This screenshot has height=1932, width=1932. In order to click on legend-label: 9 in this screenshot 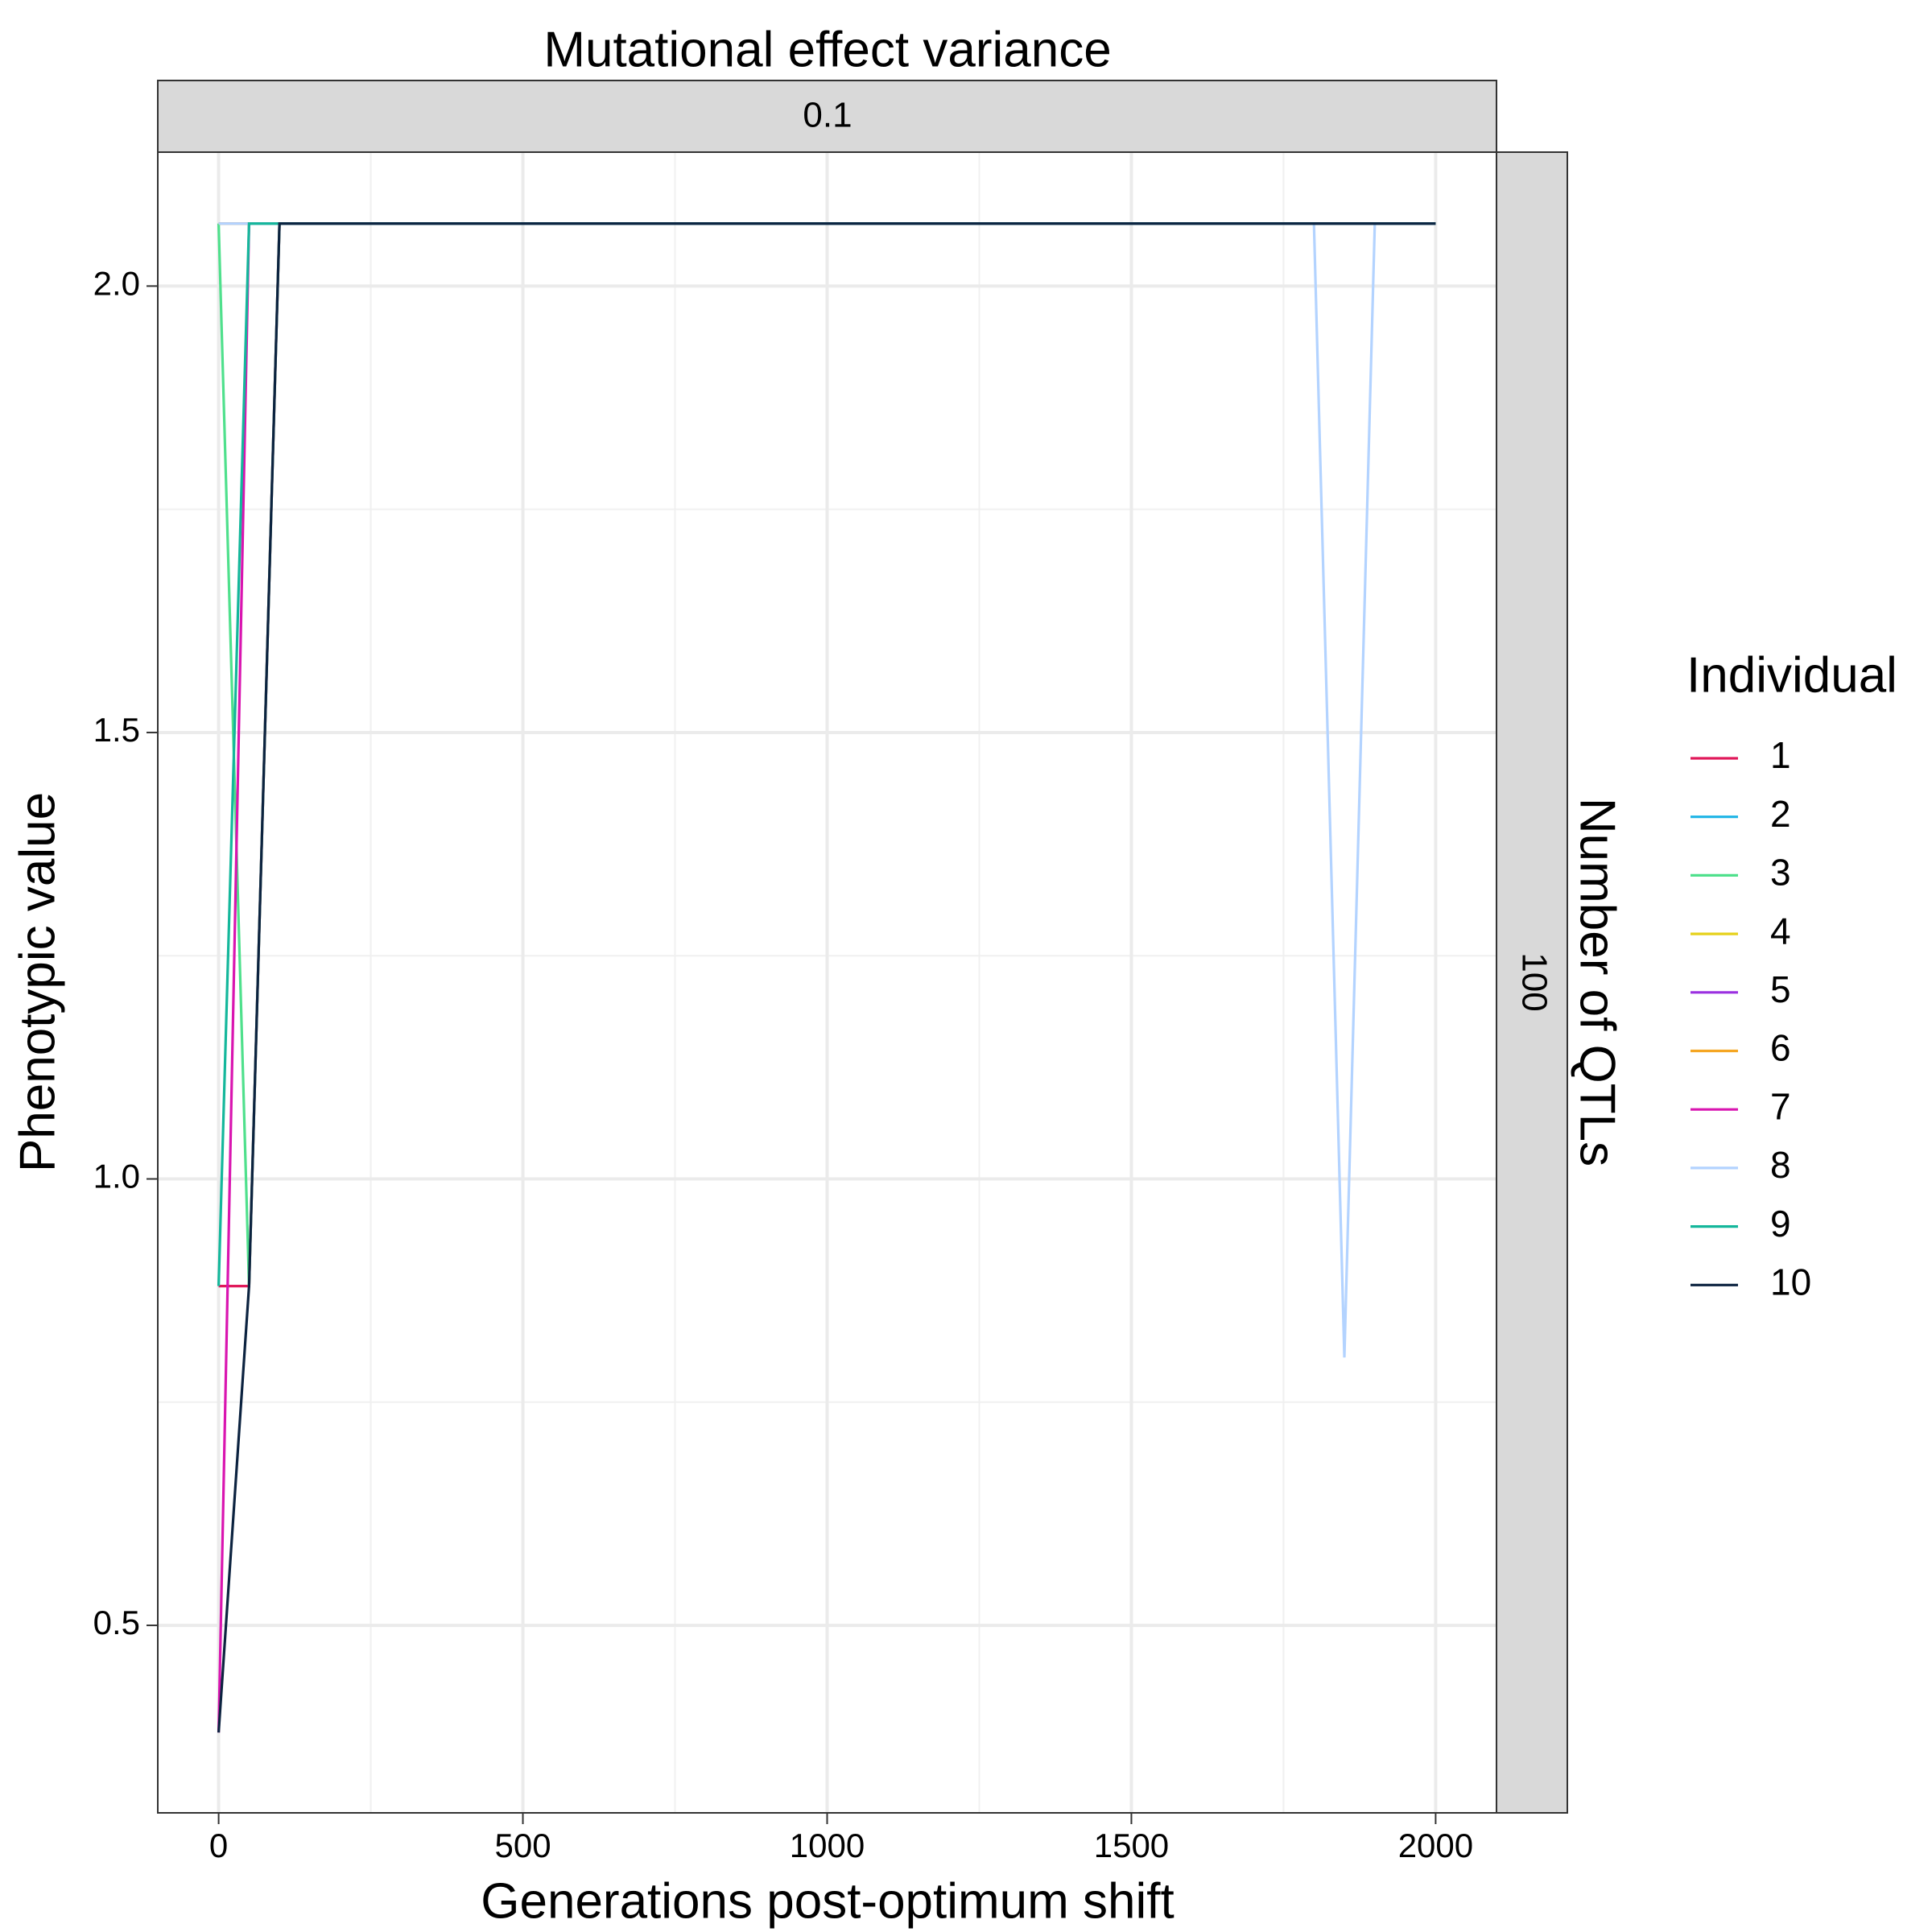, I will do `click(1780, 1224)`.